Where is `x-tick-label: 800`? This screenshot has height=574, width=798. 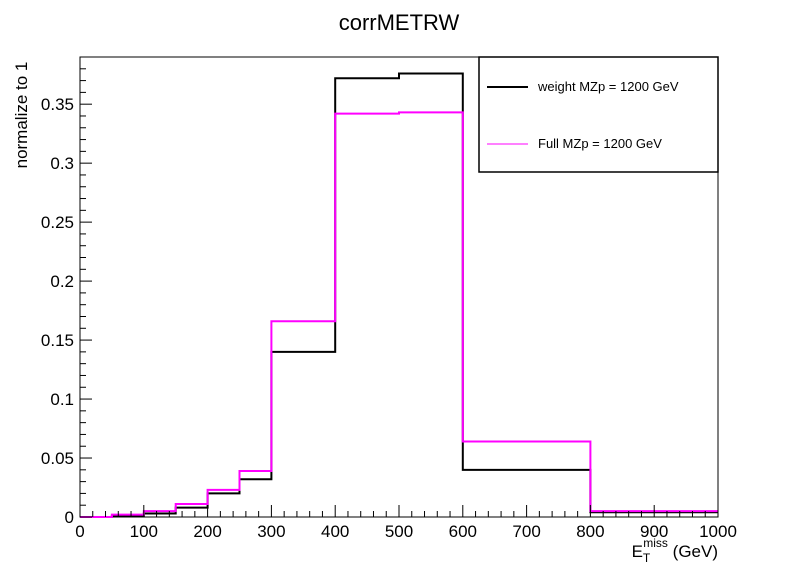 x-tick-label: 800 is located at coordinates (590, 531).